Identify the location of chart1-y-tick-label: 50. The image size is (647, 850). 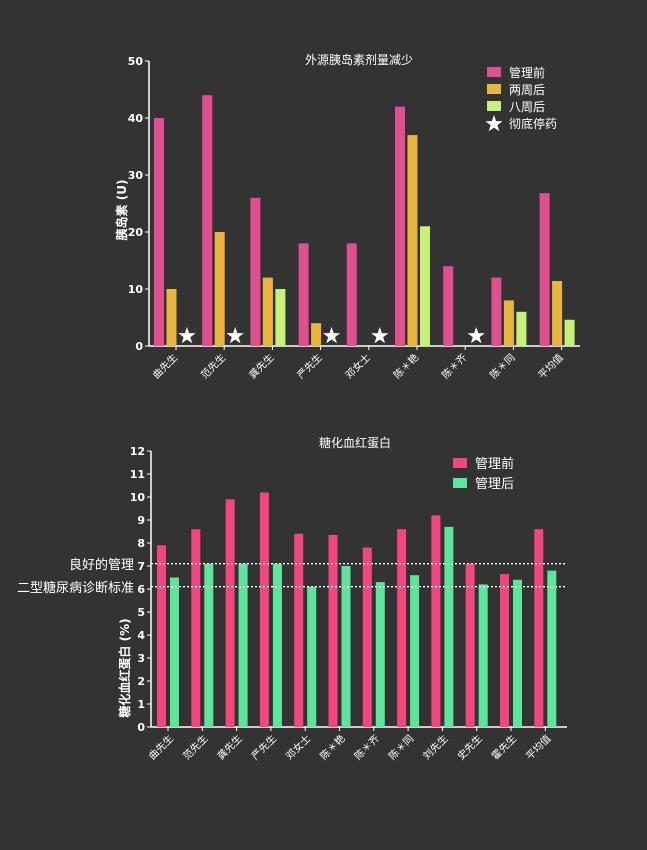
(136, 61).